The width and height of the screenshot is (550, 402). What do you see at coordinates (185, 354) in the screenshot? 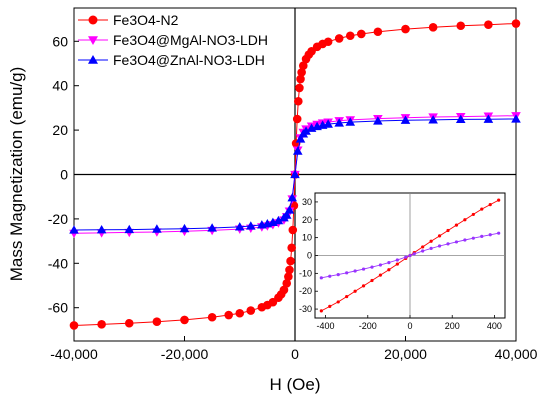
I see `x-tick-label: -20,000` at bounding box center [185, 354].